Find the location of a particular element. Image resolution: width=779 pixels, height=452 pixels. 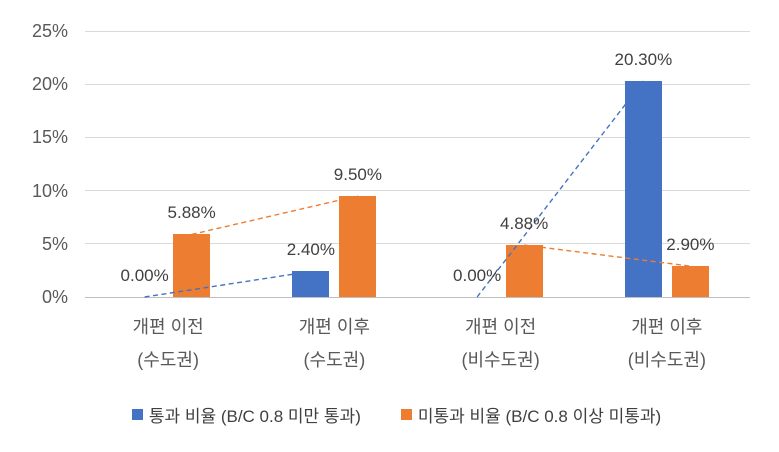

data-label: 2.40% is located at coordinates (310, 250).